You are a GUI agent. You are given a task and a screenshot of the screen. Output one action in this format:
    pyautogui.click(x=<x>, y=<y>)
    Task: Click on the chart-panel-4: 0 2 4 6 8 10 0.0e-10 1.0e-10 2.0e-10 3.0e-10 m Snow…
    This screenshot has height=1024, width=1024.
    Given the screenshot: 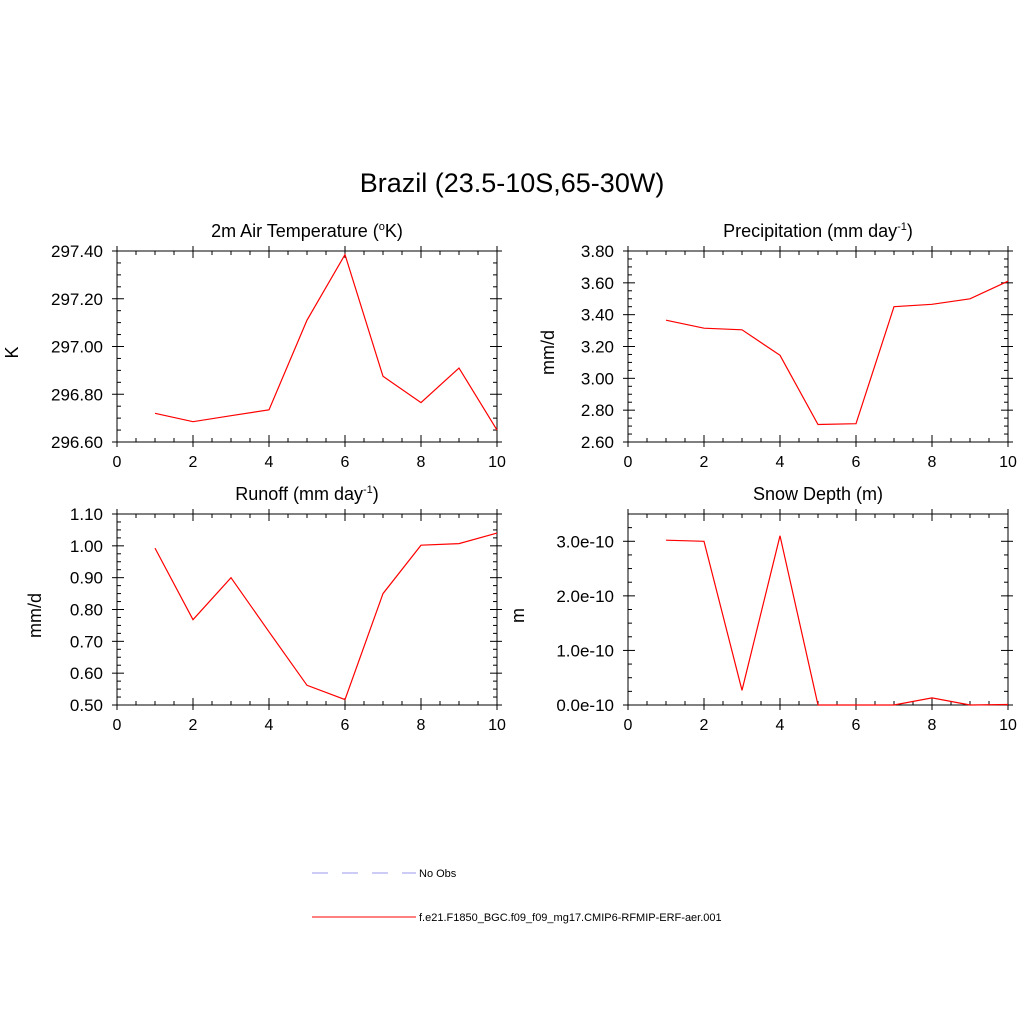 What is the action you would take?
    pyautogui.click(x=762, y=609)
    